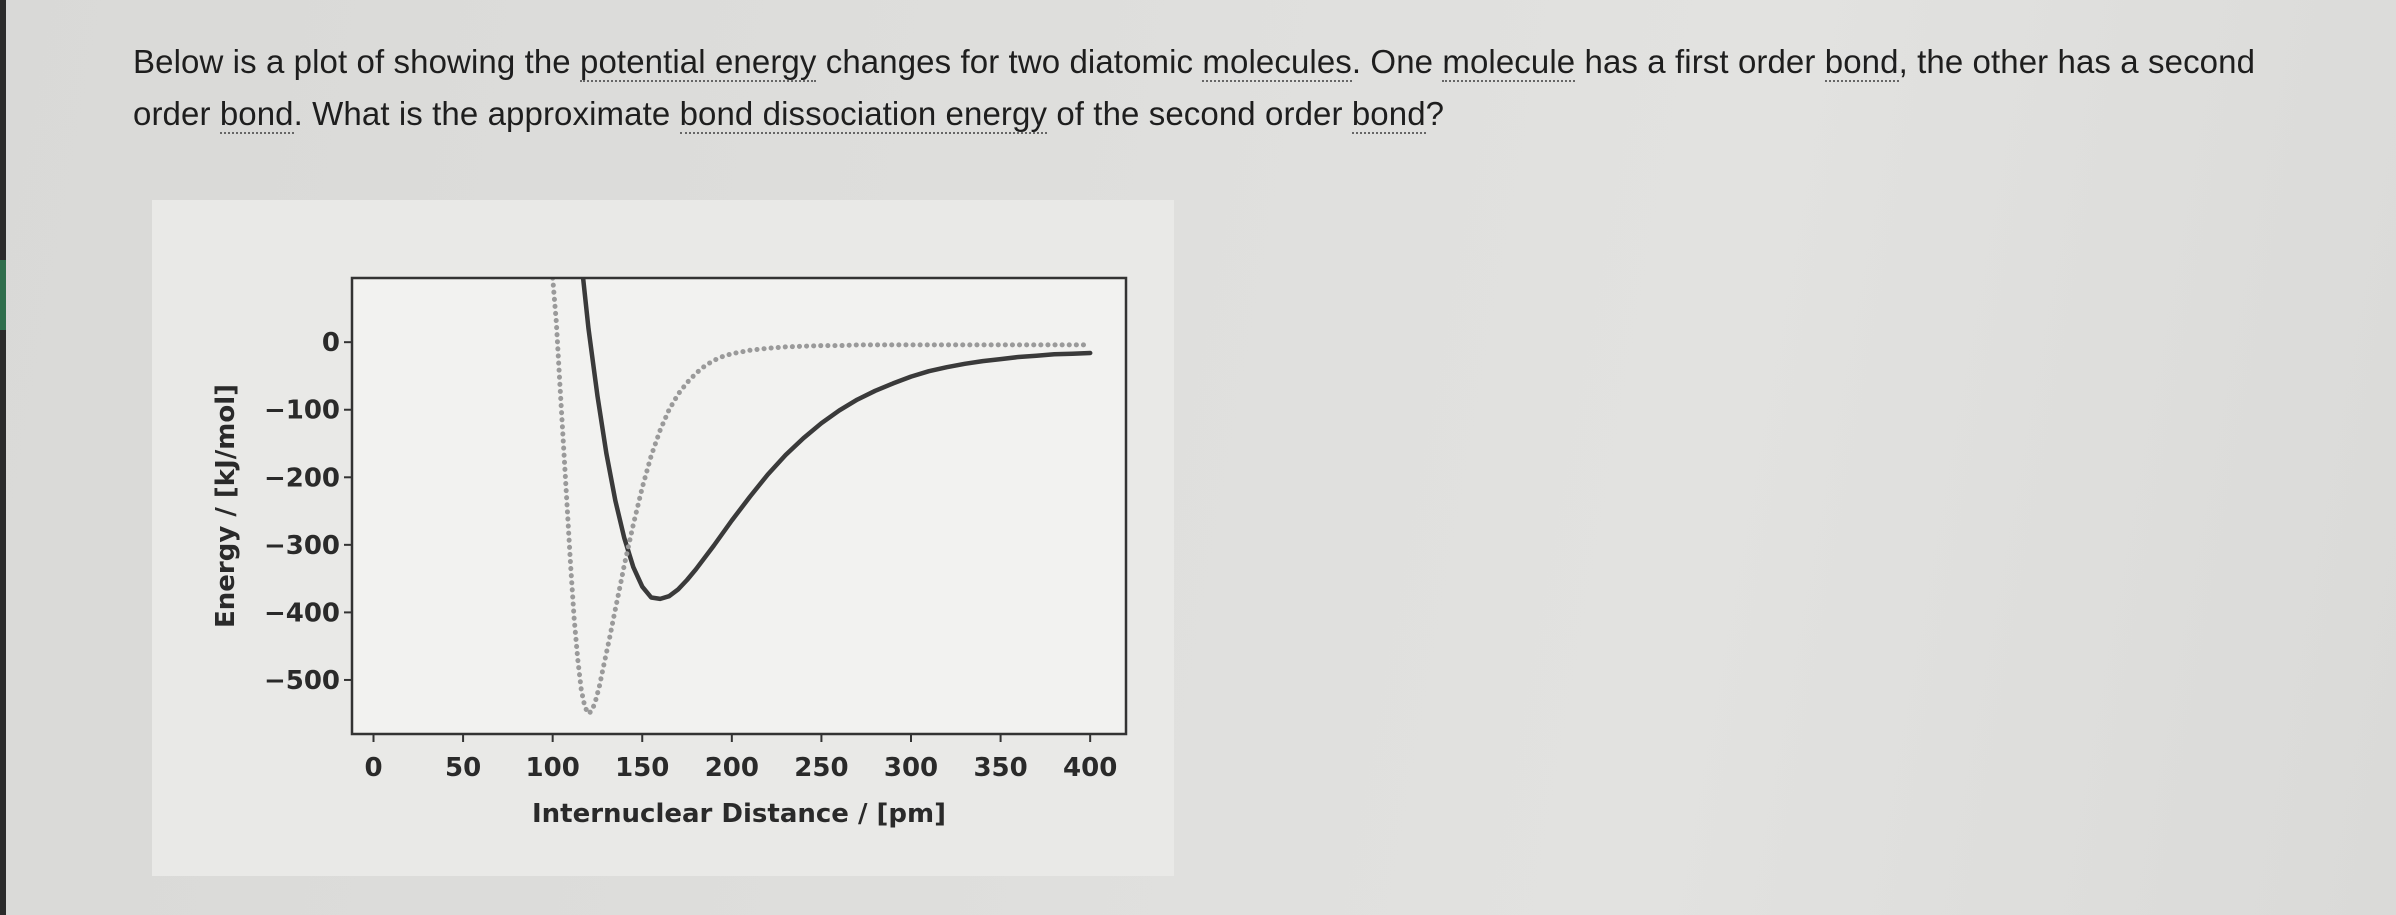 Image resolution: width=2396 pixels, height=915 pixels. What do you see at coordinates (1435, 113) in the screenshot?
I see `question-text-segment: ?` at bounding box center [1435, 113].